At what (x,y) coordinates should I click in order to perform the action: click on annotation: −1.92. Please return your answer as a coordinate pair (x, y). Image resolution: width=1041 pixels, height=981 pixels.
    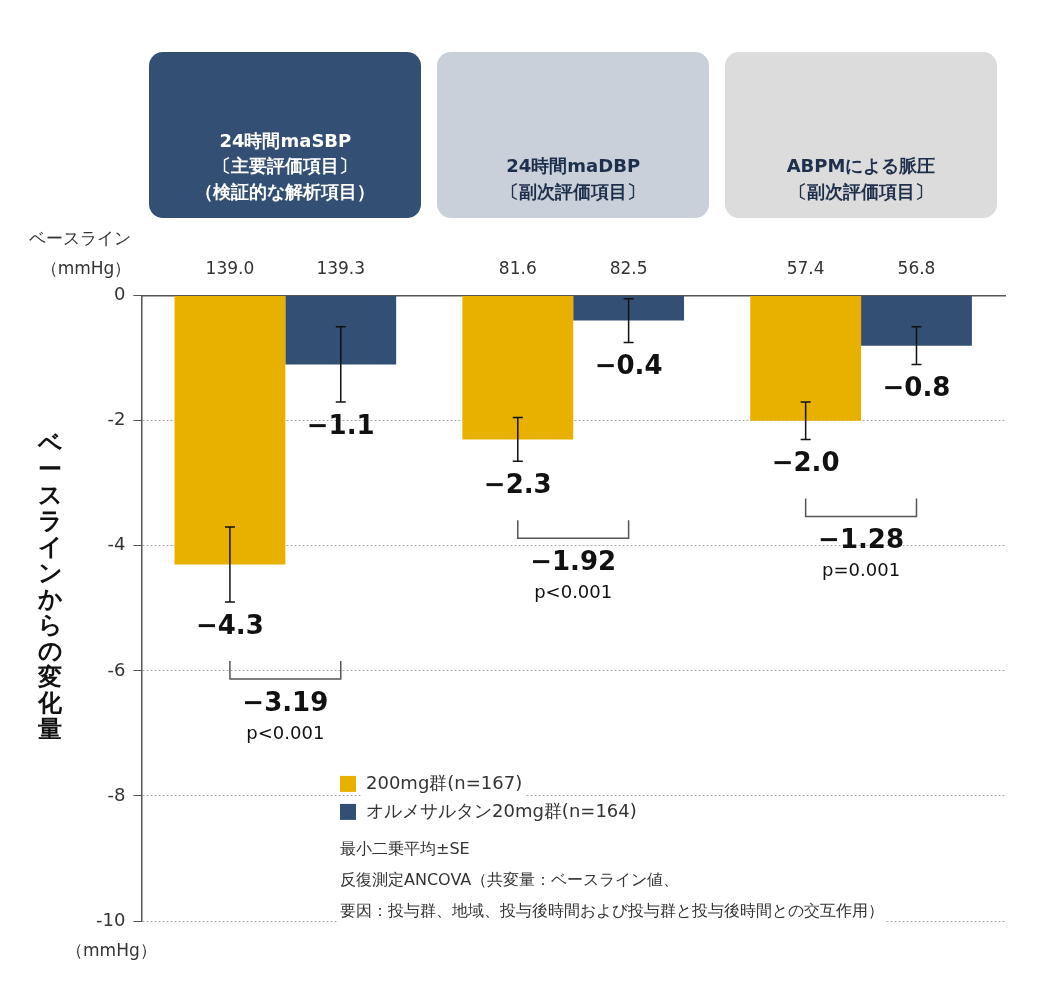
    Looking at the image, I should click on (573, 561).